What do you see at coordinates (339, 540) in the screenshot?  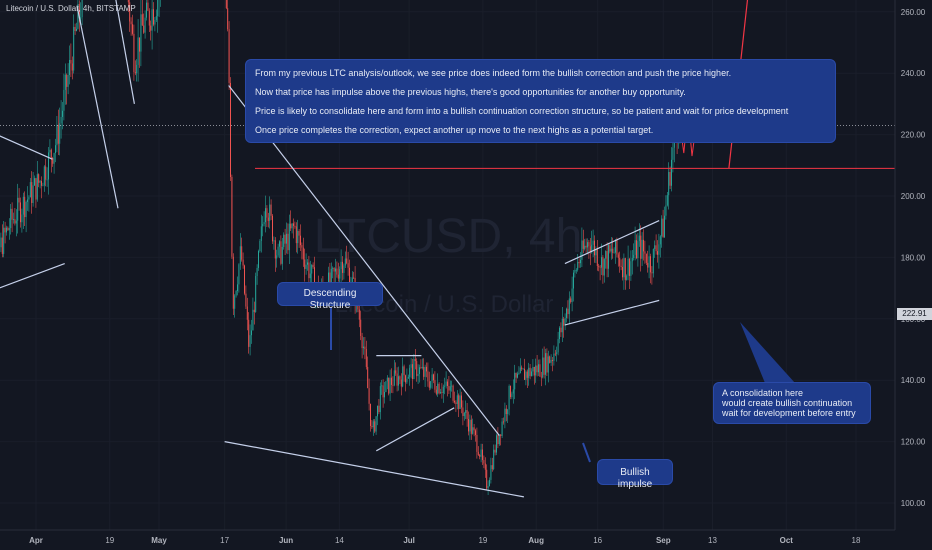 I see `time-tick-label: 14` at bounding box center [339, 540].